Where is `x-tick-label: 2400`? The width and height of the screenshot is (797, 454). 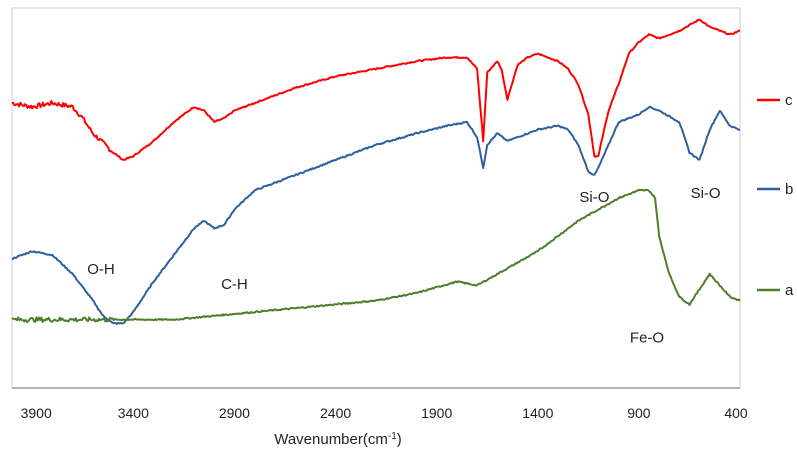
x-tick-label: 2400 is located at coordinates (335, 413).